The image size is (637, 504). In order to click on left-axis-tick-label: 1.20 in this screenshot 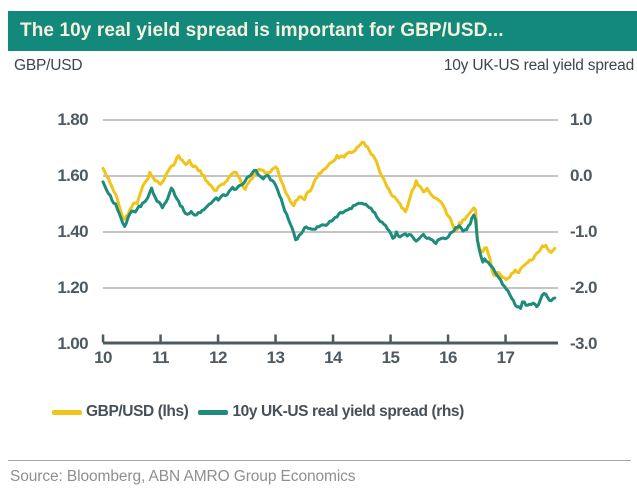, I will do `click(72, 287)`.